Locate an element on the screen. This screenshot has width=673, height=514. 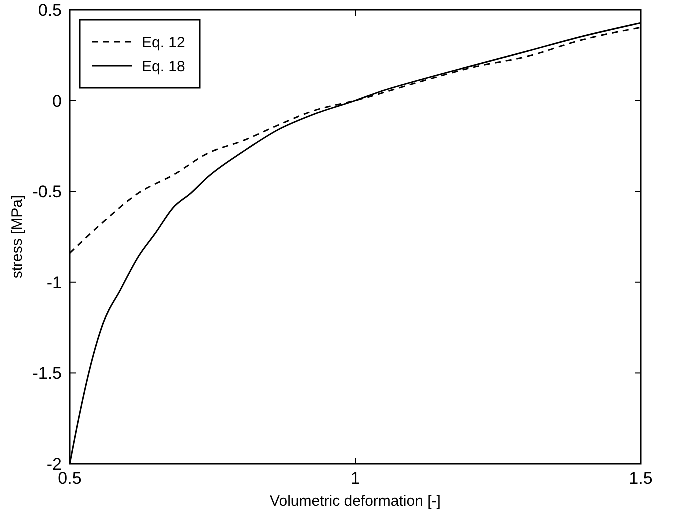
legend-label: Eq. 12 is located at coordinates (164, 43).